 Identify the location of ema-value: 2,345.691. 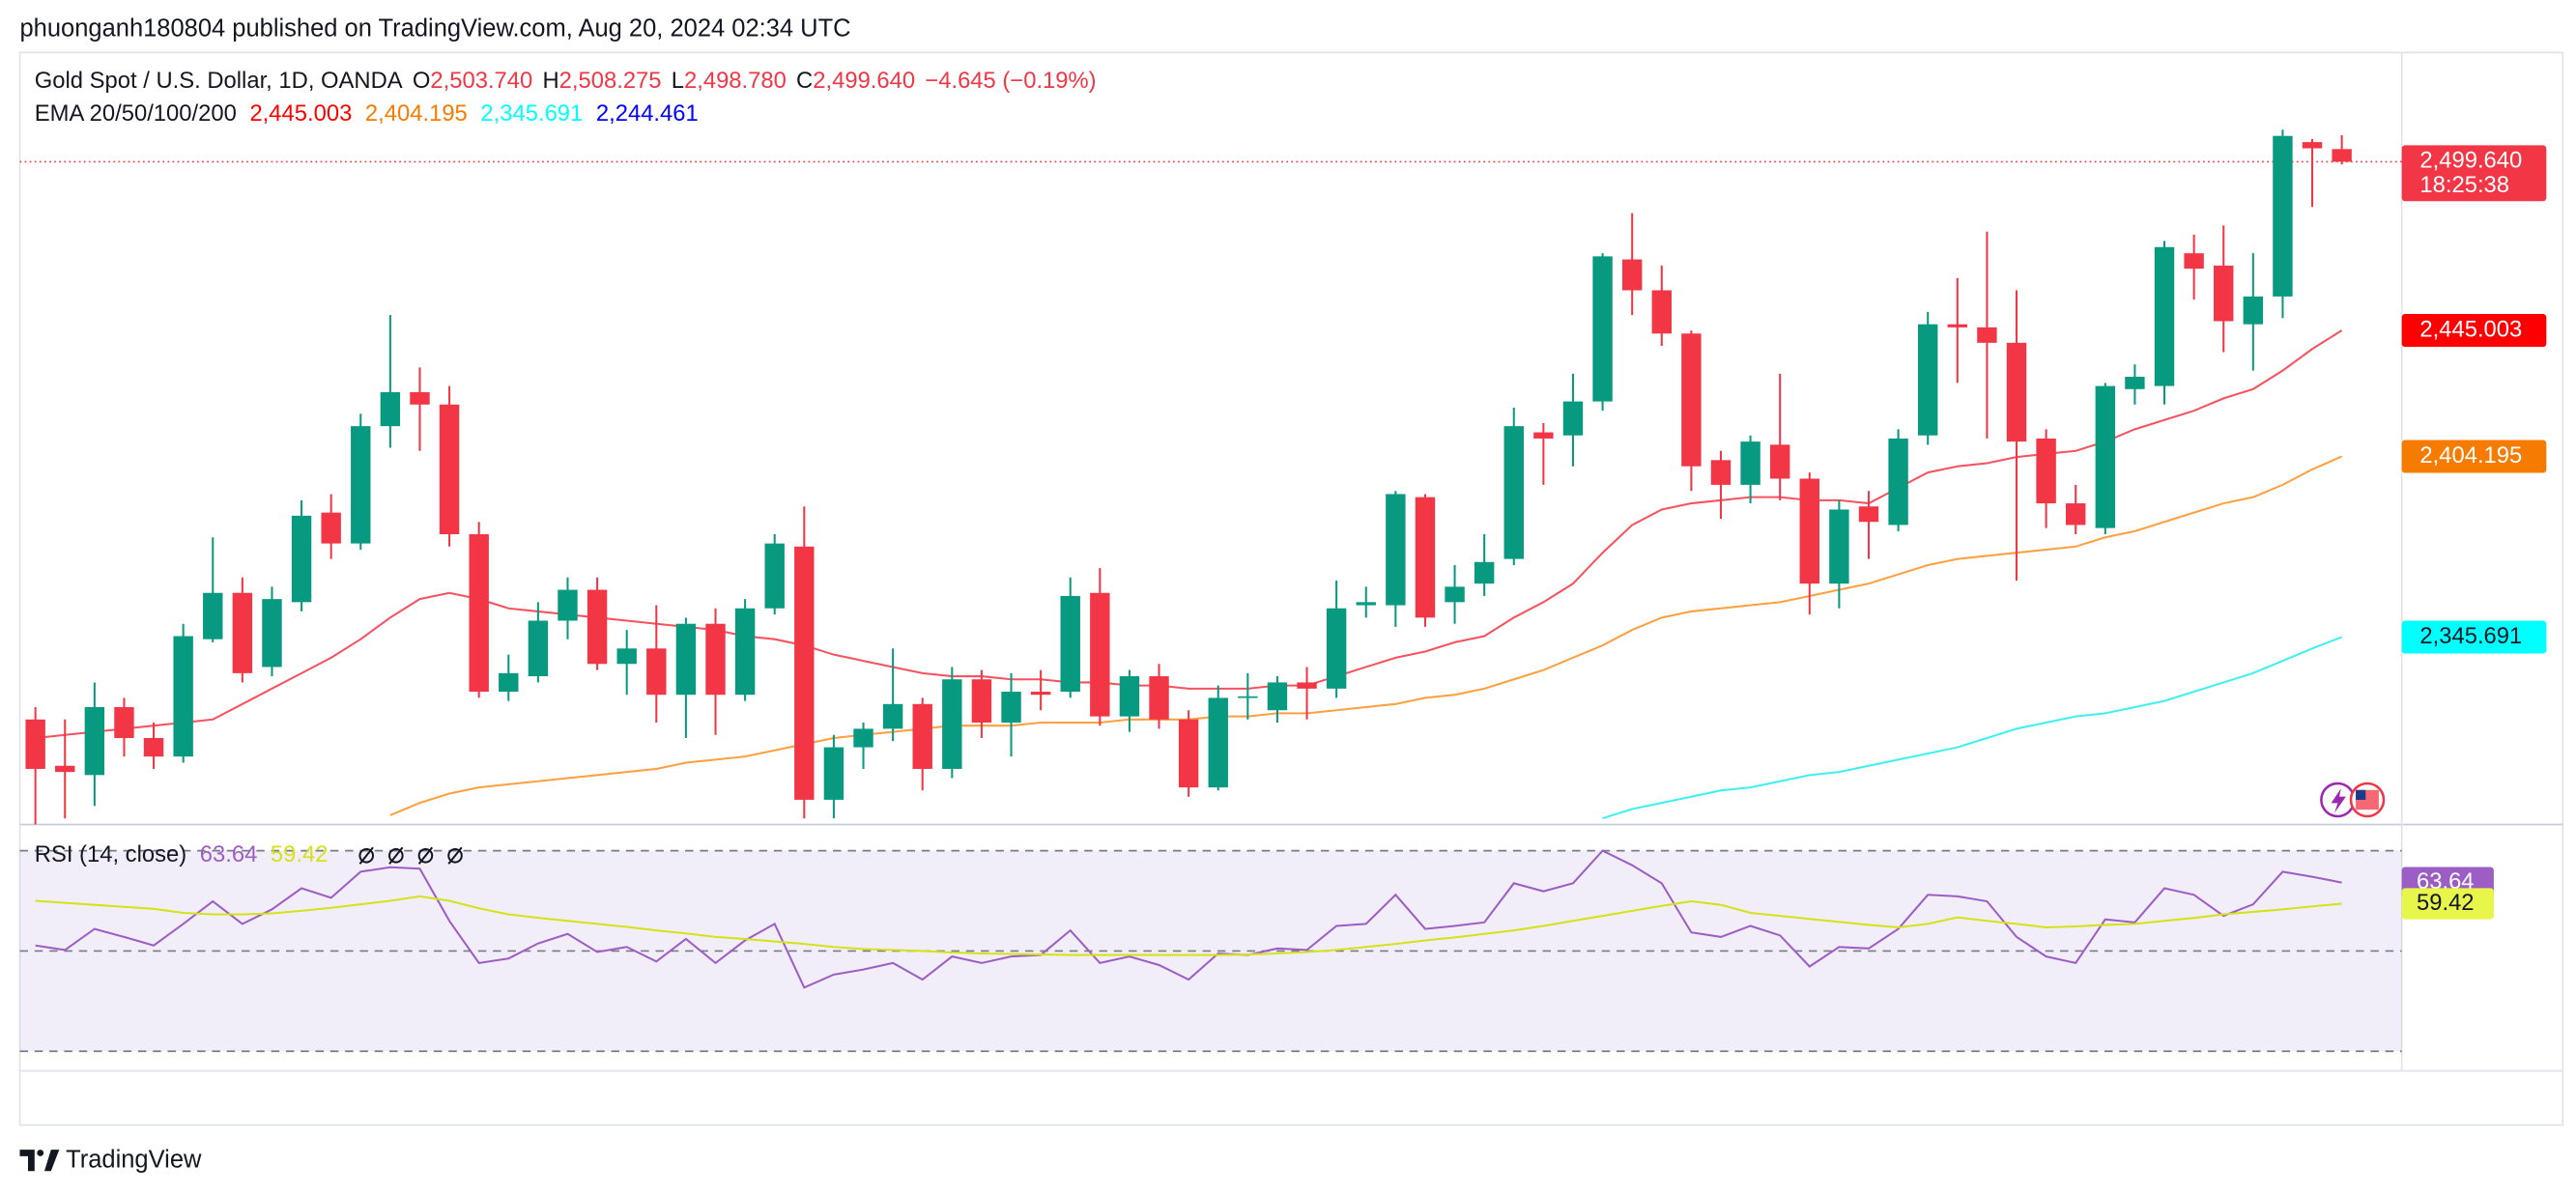
(532, 113).